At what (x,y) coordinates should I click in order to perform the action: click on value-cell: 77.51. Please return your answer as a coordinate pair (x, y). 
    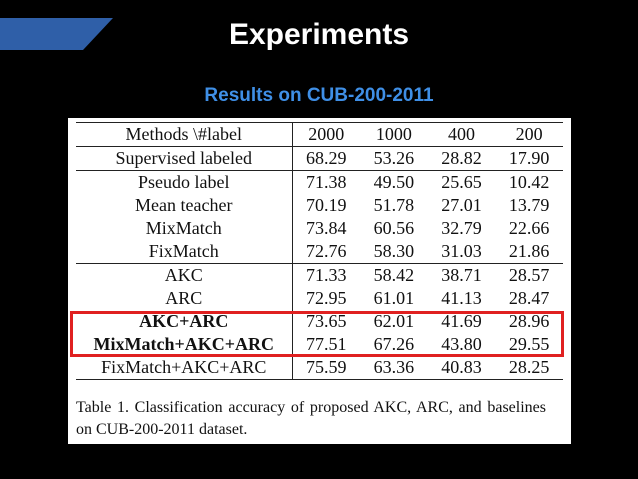
    Looking at the image, I should click on (326, 344).